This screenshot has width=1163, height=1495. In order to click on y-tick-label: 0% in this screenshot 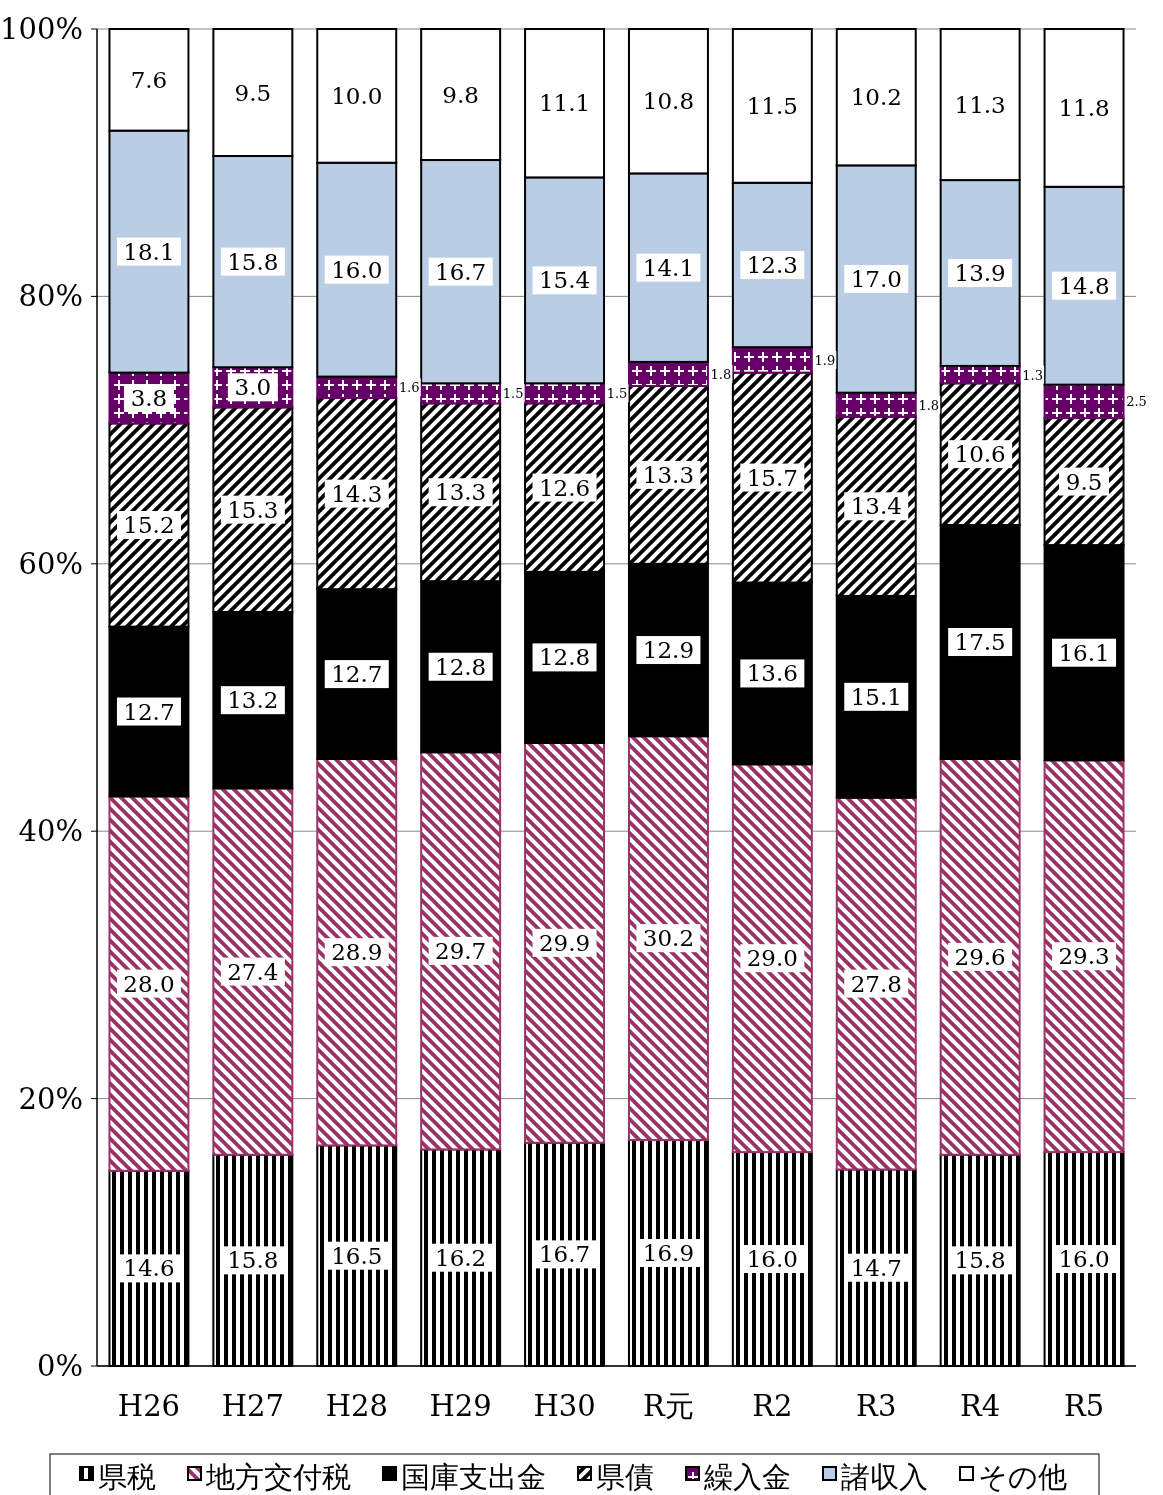, I will do `click(59, 1366)`.